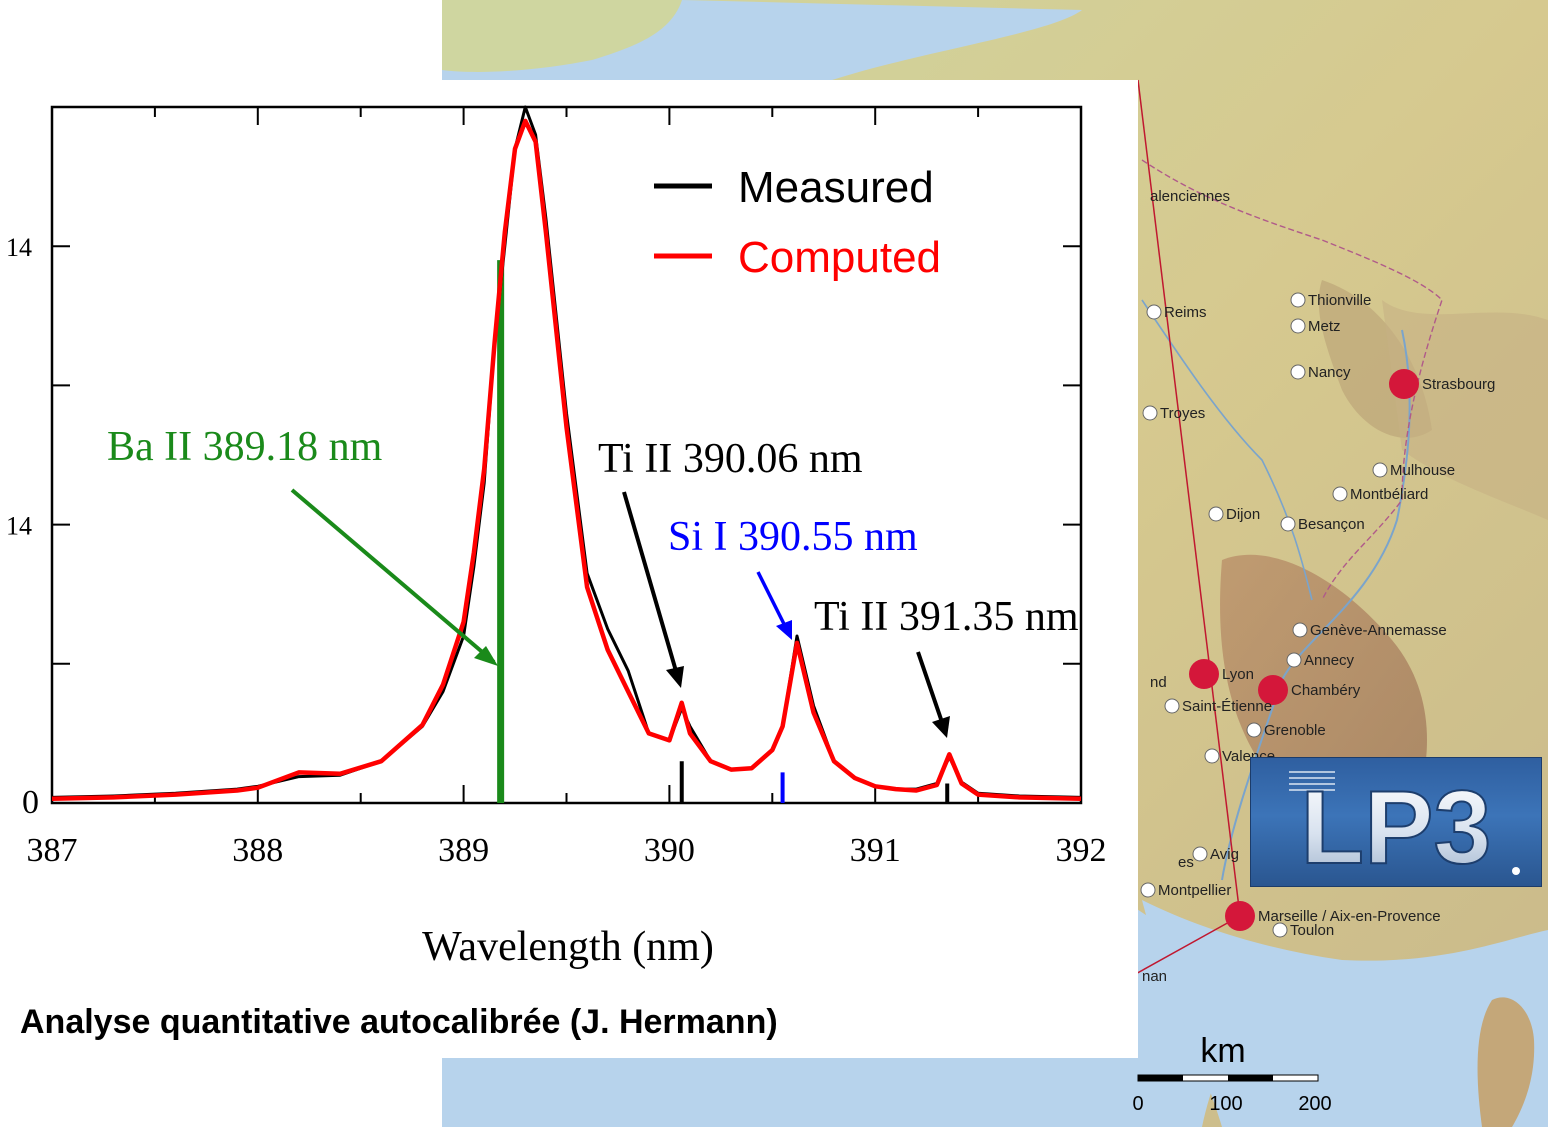 The height and width of the screenshot is (1127, 1548). What do you see at coordinates (797, 222) in the screenshot?
I see `legend: Measured Computed` at bounding box center [797, 222].